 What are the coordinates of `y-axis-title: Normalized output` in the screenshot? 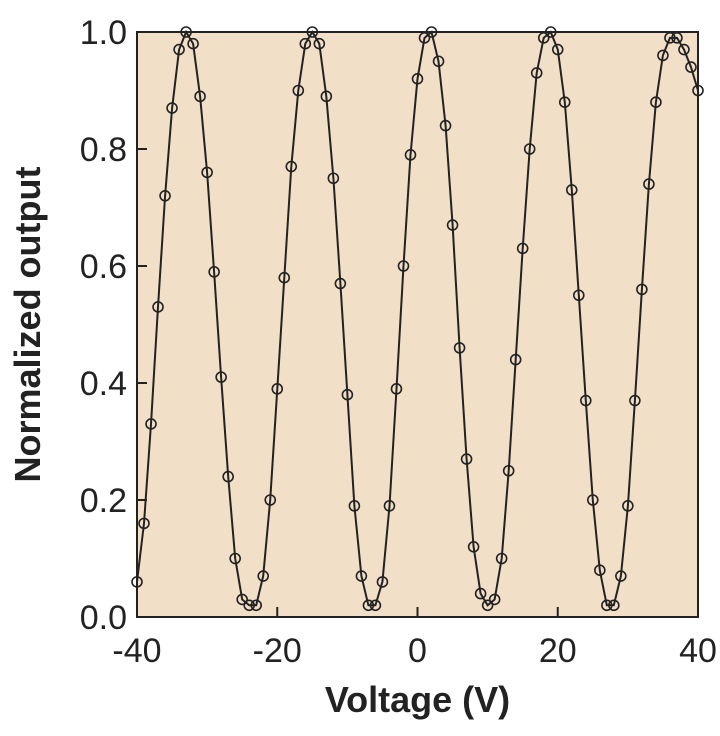 It's located at (27, 324).